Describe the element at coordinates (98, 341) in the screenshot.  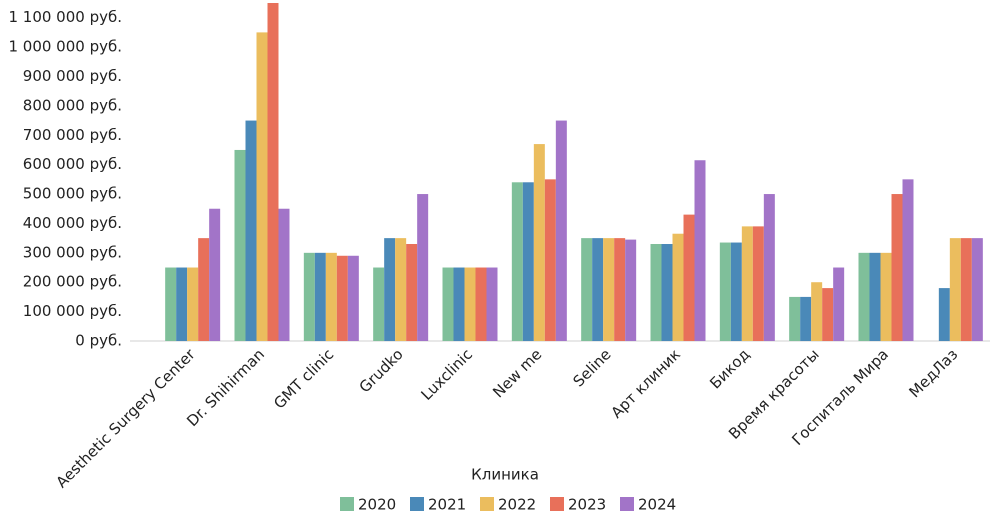
I see `y-tick-label: 0 руб.` at that location.